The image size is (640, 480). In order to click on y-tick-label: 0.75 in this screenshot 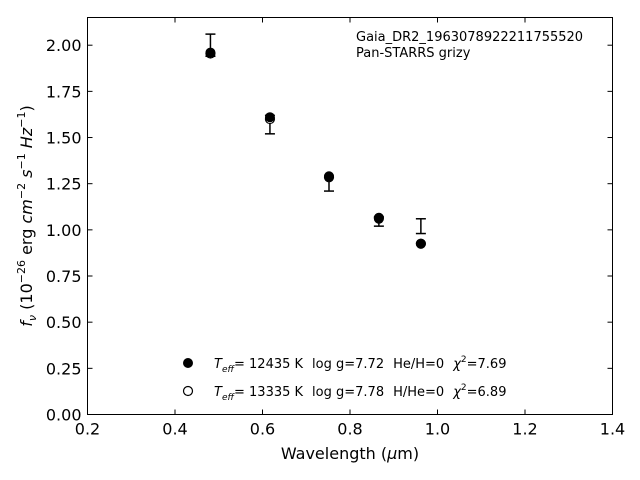, I will do `click(64, 276)`.